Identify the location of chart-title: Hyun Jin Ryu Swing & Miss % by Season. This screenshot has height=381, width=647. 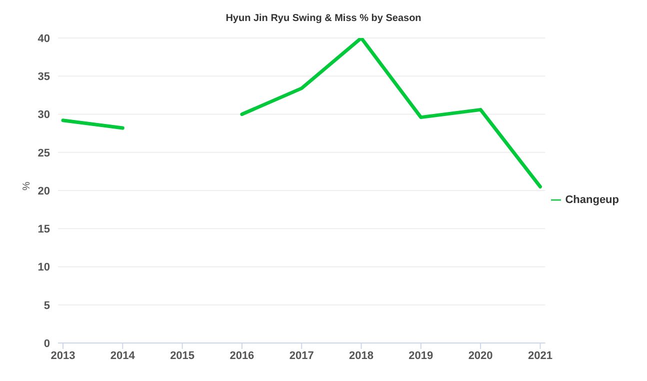
(323, 19).